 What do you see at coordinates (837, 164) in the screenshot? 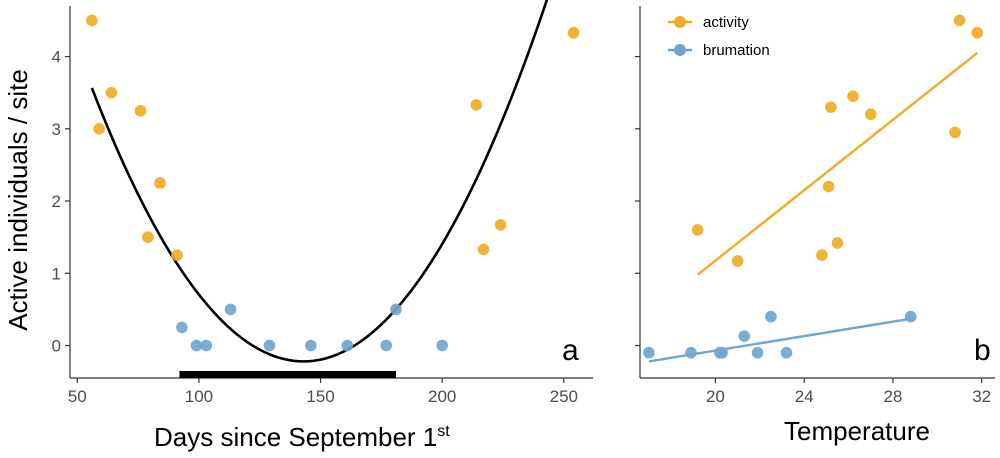
I see `activity-fit-line` at bounding box center [837, 164].